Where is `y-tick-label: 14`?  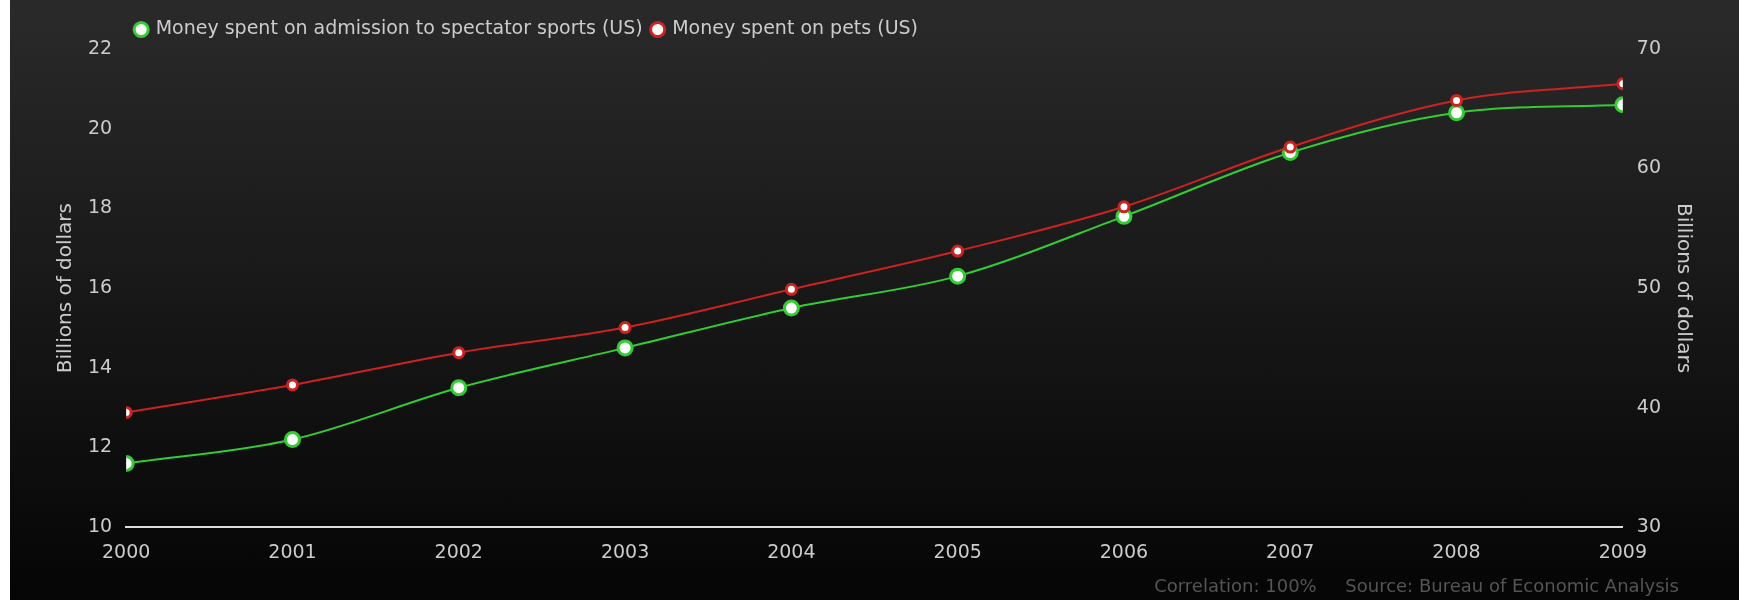
y-tick-label: 14 is located at coordinates (100, 365).